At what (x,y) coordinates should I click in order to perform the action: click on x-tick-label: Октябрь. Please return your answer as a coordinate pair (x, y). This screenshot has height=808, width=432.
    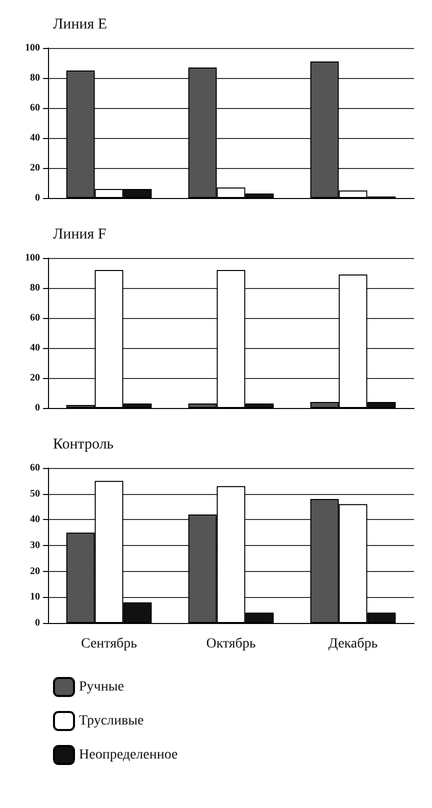
    Looking at the image, I should click on (231, 644).